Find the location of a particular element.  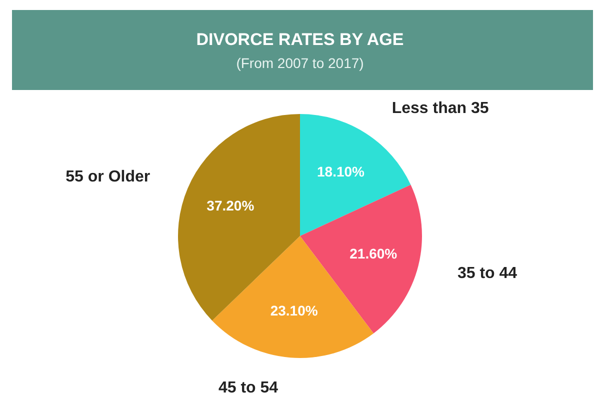

data-label: 37.20% is located at coordinates (230, 205).